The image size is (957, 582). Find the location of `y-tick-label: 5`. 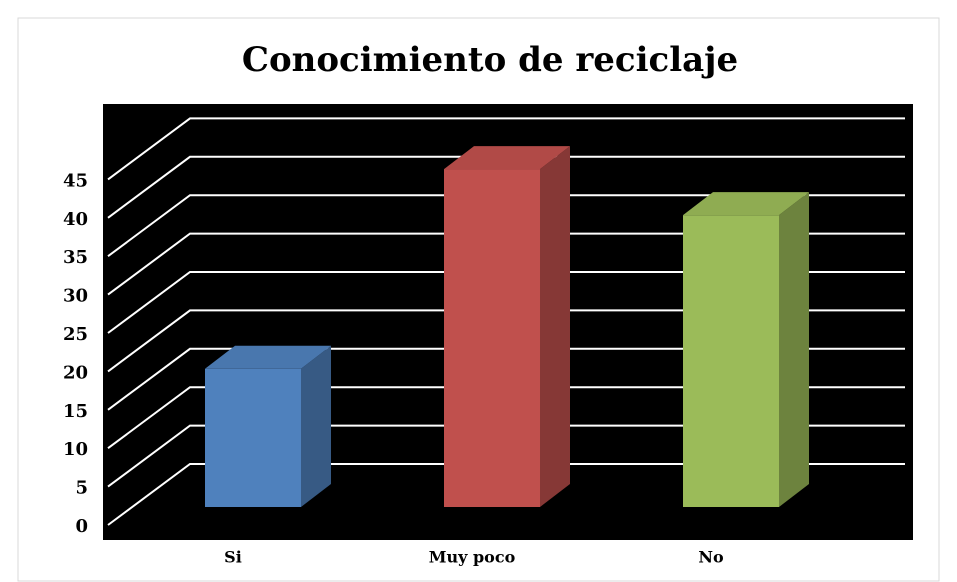

y-tick-label: 5 is located at coordinates (81, 488).